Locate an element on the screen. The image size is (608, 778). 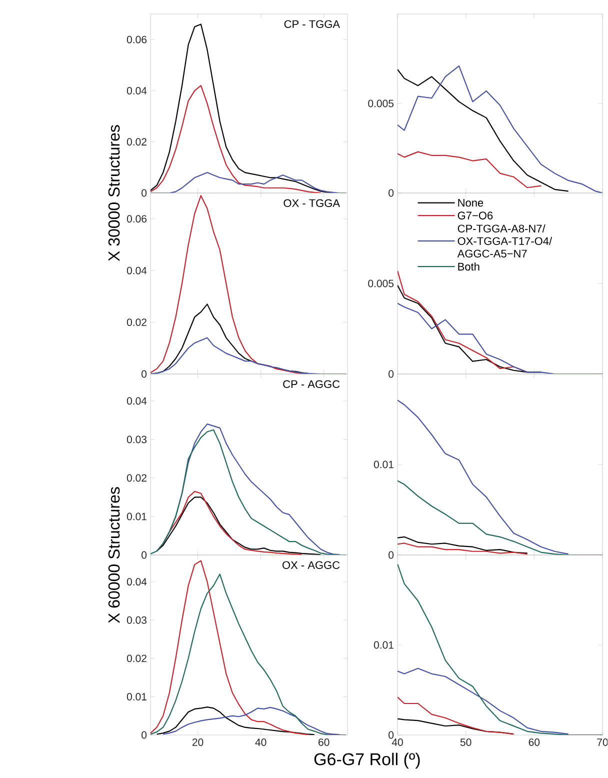
x-tick-label: 50 is located at coordinates (466, 742).